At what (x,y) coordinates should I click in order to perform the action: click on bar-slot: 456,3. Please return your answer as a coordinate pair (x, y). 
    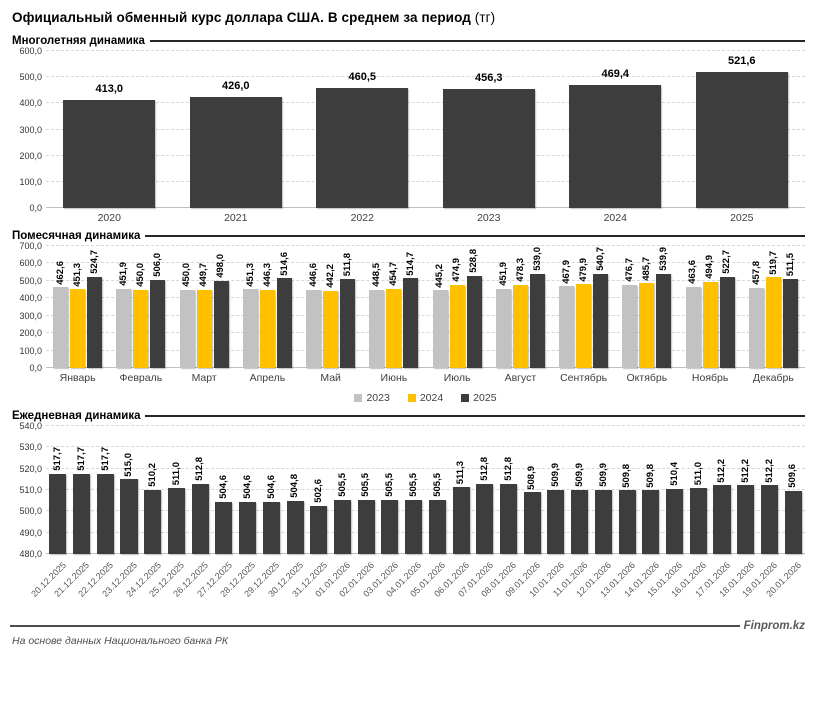
    Looking at the image, I should click on (489, 129).